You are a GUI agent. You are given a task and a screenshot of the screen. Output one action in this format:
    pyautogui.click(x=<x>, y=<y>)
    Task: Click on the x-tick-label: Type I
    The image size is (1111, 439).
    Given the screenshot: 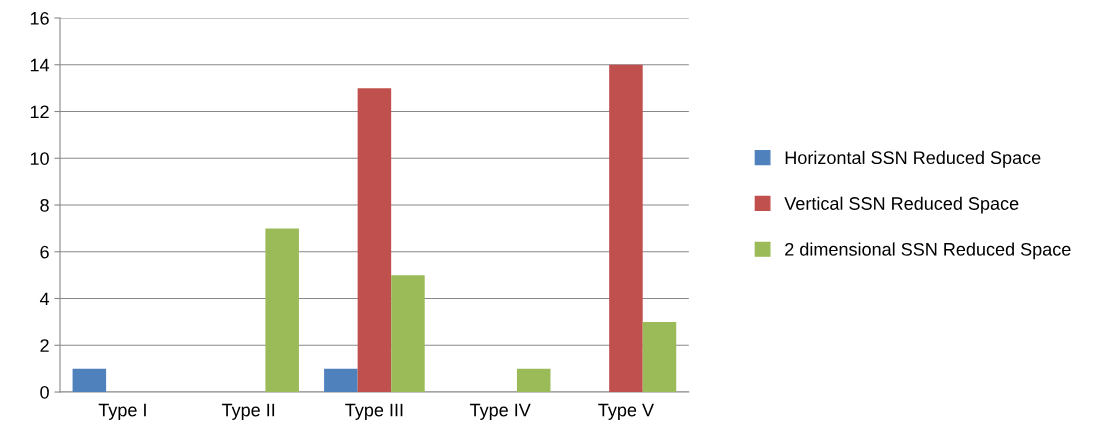 What is the action you would take?
    pyautogui.click(x=122, y=411)
    